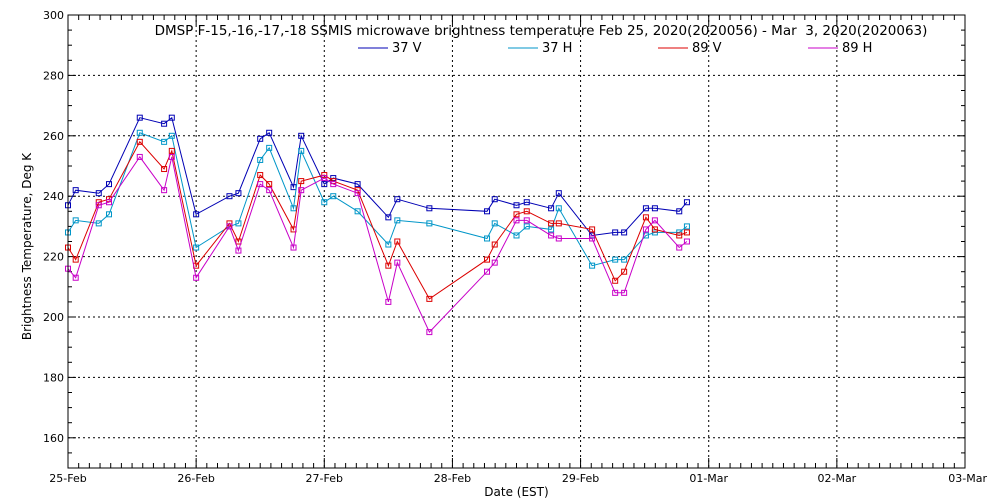  I want to click on legend-label: 37 H, so click(557, 48).